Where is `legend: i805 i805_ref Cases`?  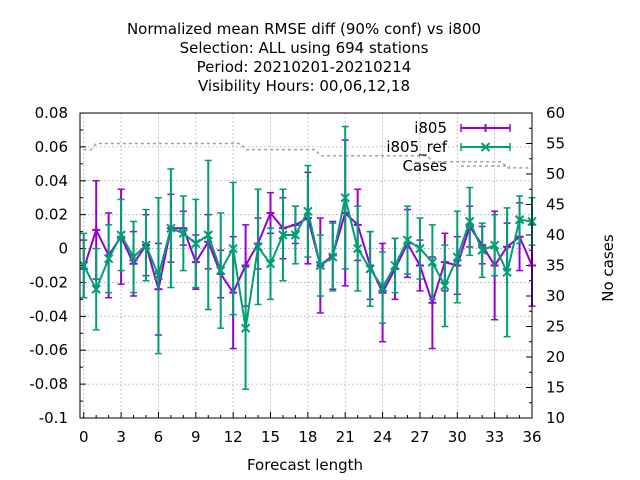 legend: i805 i805_ref Cases is located at coordinates (448, 147).